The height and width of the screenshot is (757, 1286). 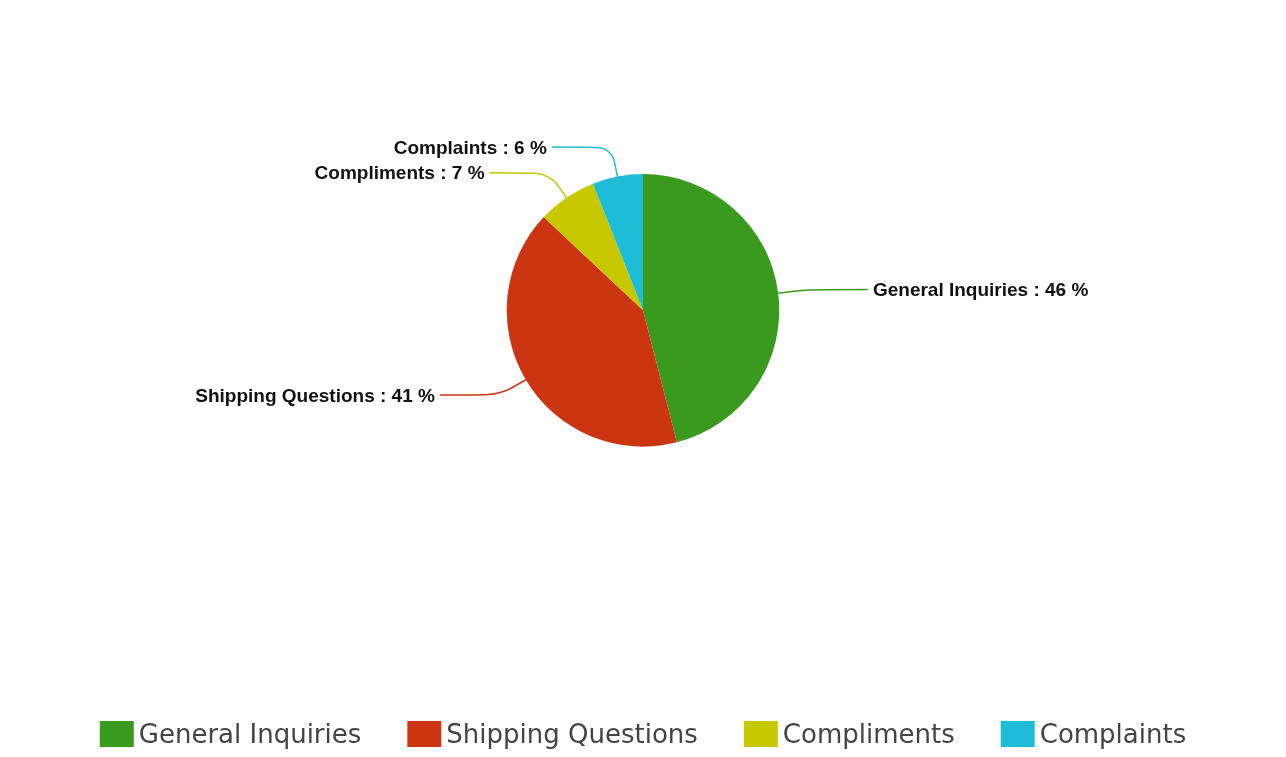 What do you see at coordinates (980, 290) in the screenshot?
I see `data-label: General Inquiries : 46 %` at bounding box center [980, 290].